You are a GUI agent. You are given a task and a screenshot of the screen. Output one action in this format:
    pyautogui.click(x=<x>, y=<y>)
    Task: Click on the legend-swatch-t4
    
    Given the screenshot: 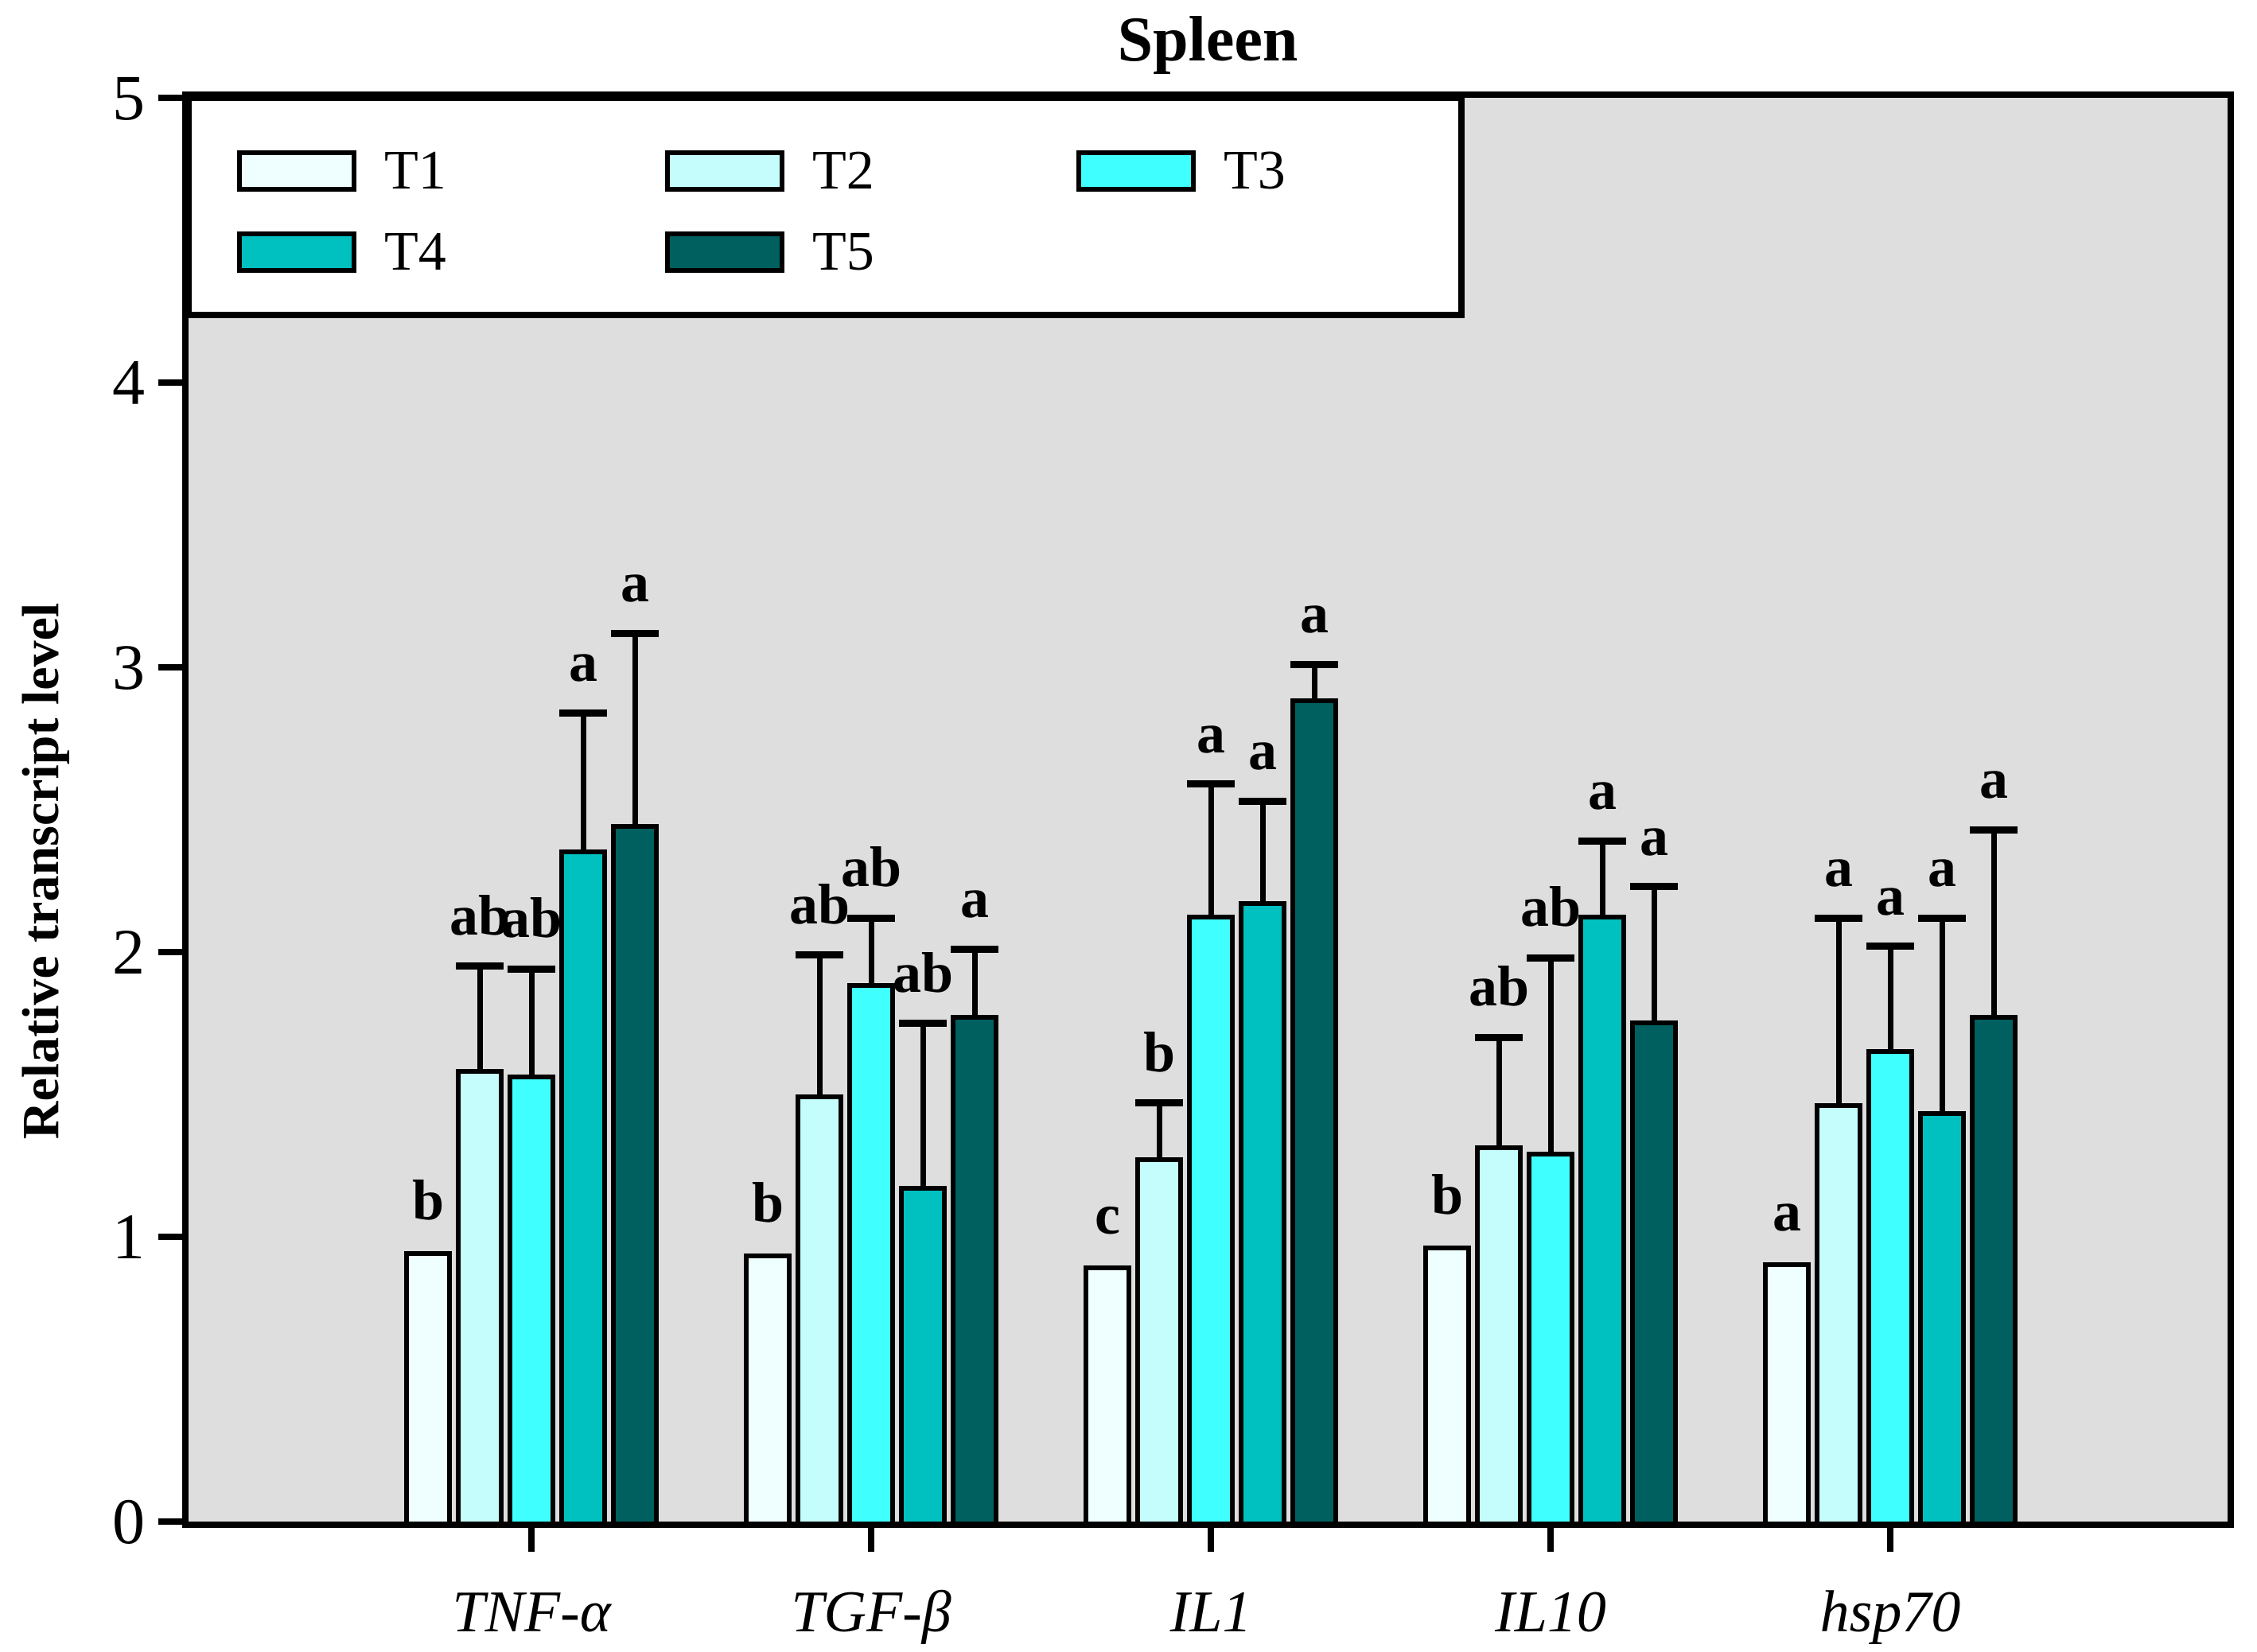 What is the action you would take?
    pyautogui.click(x=297, y=252)
    